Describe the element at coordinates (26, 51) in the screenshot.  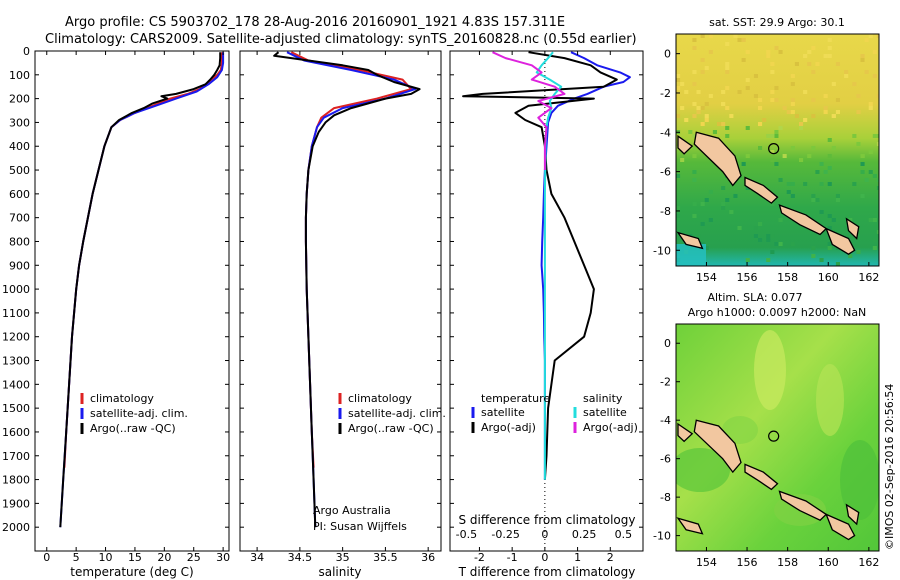
I see `depth-tick-label: 0` at that location.